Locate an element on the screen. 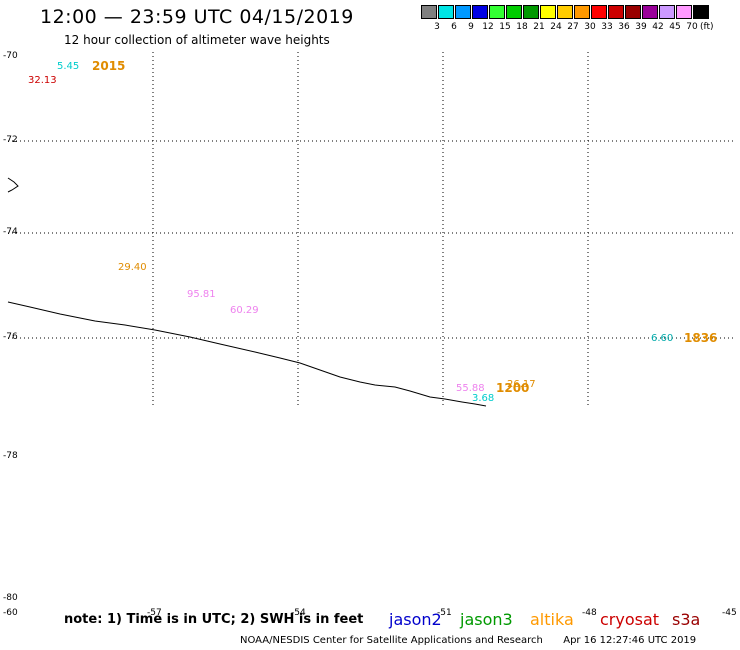 This screenshot has height=650, width=740. coastline-ice-shelf is located at coordinates (247, 354).